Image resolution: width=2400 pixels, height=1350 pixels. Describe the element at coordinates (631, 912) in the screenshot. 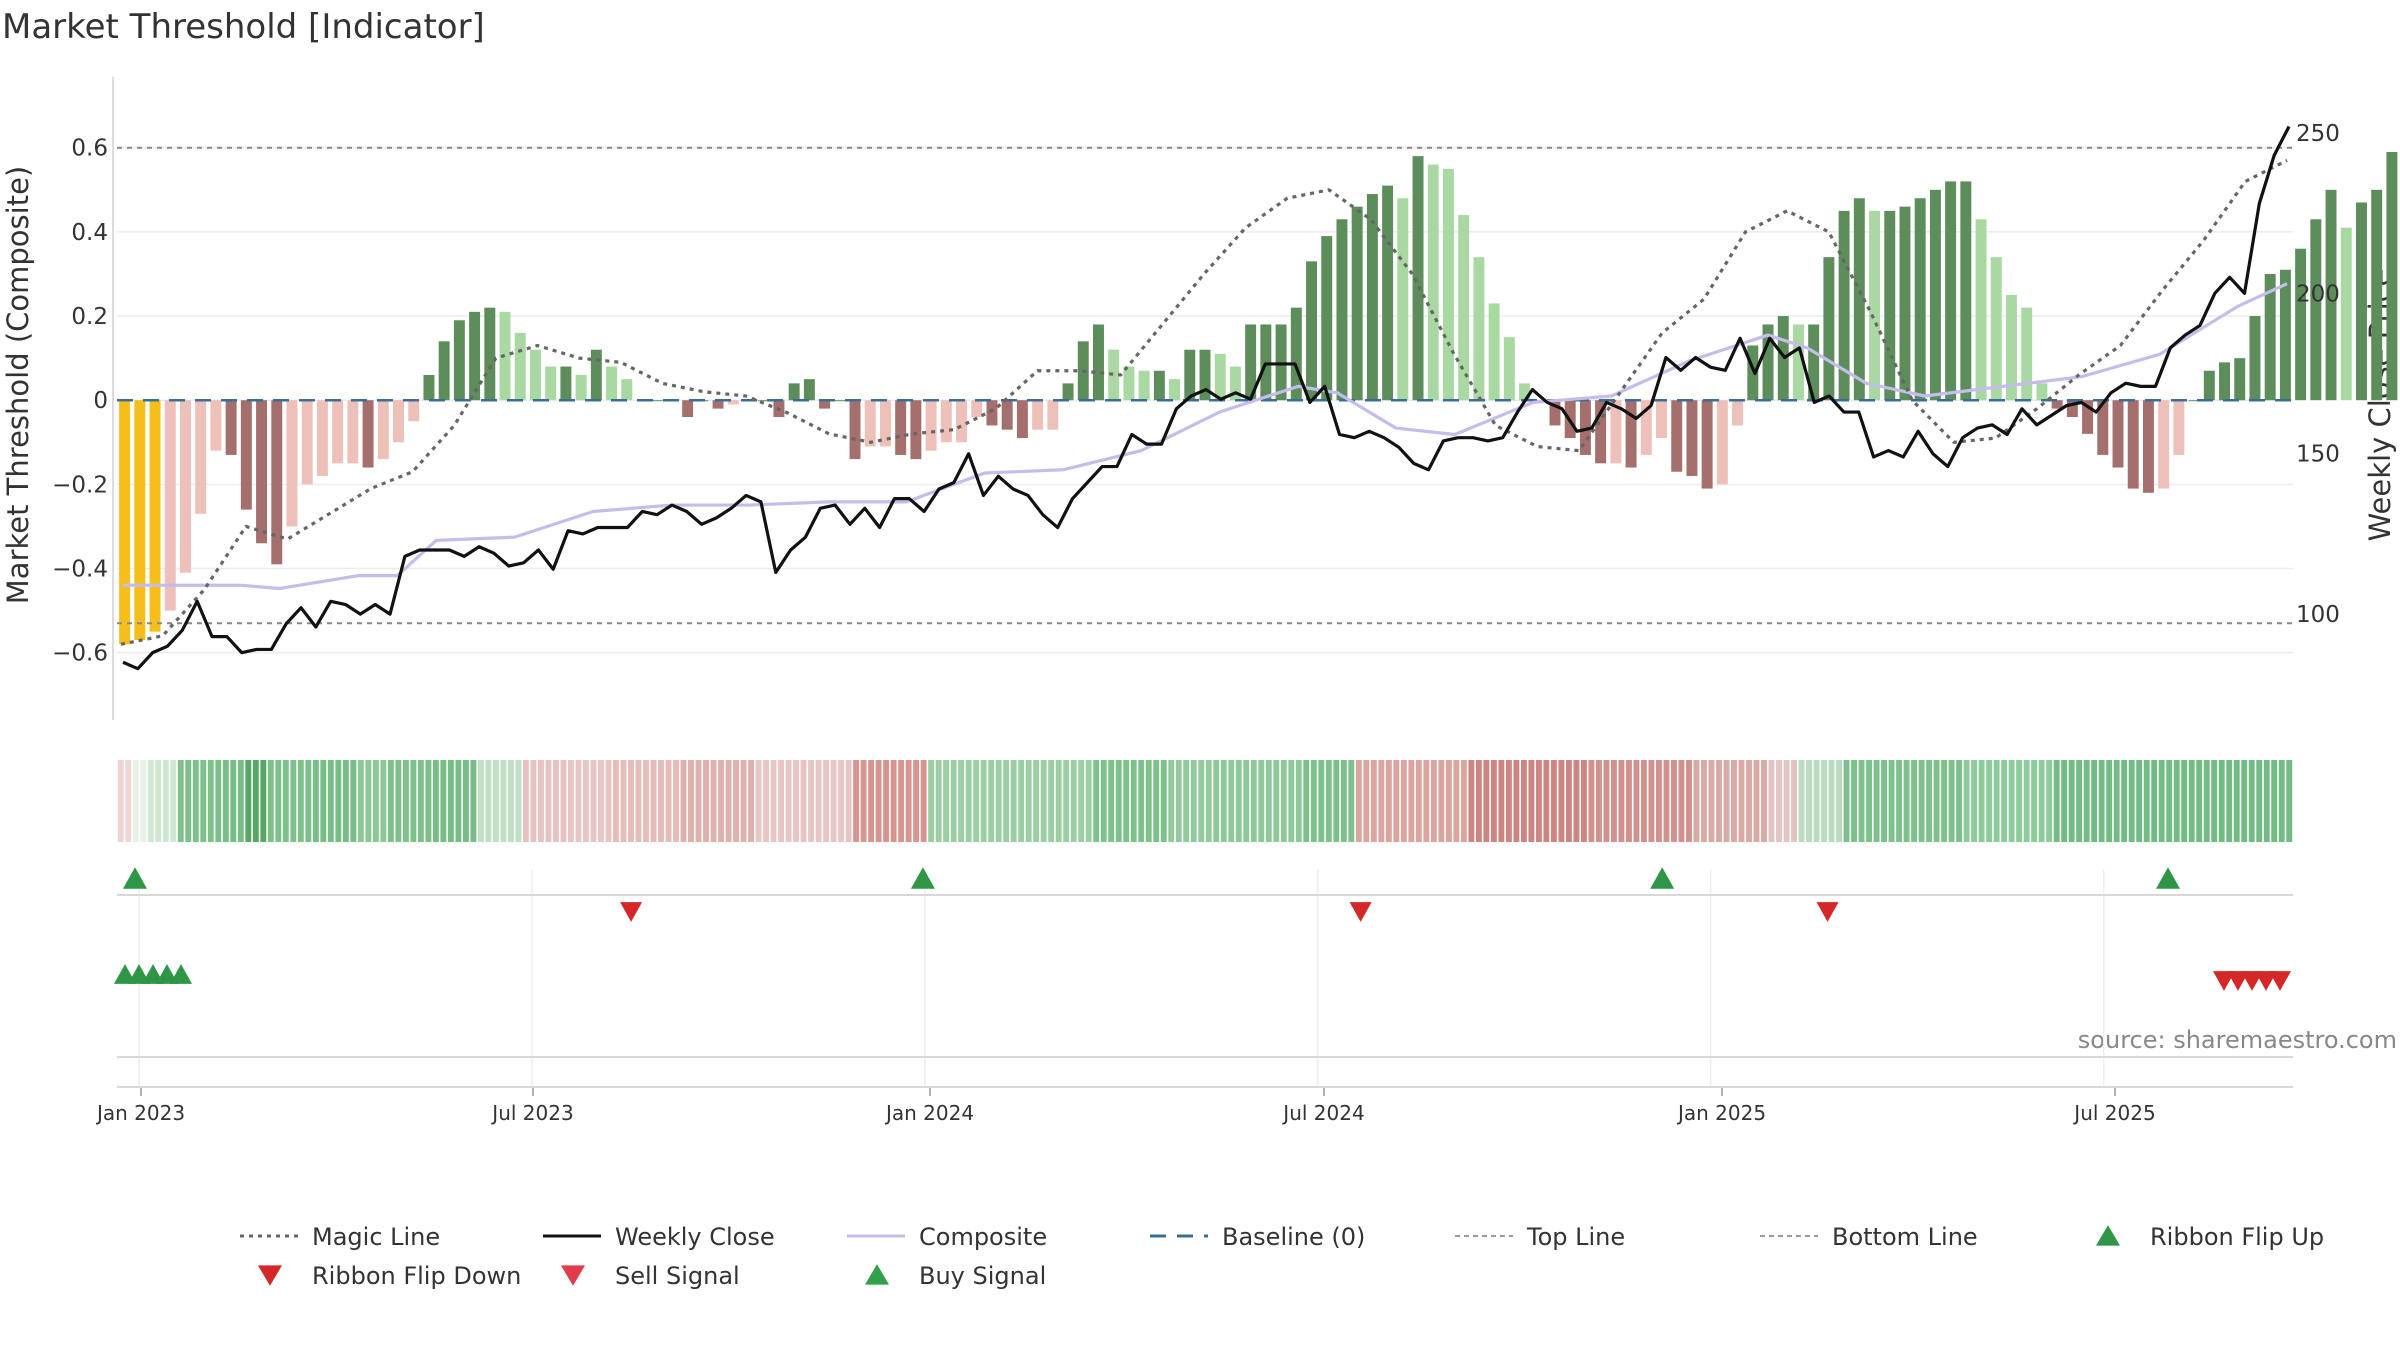

I see `sell-signal-marker` at that location.